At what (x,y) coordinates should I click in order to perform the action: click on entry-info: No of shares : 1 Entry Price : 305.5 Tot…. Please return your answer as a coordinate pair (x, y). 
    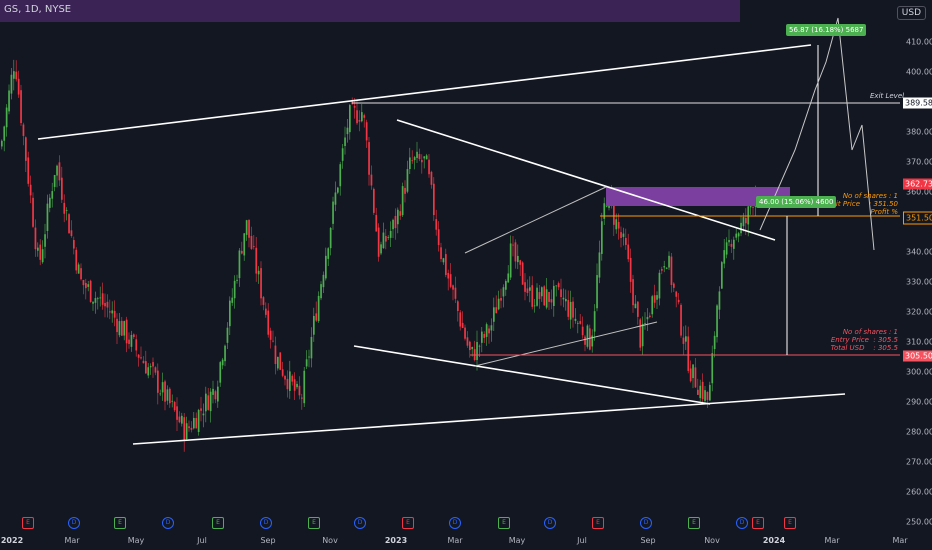
    Looking at the image, I should click on (864, 340).